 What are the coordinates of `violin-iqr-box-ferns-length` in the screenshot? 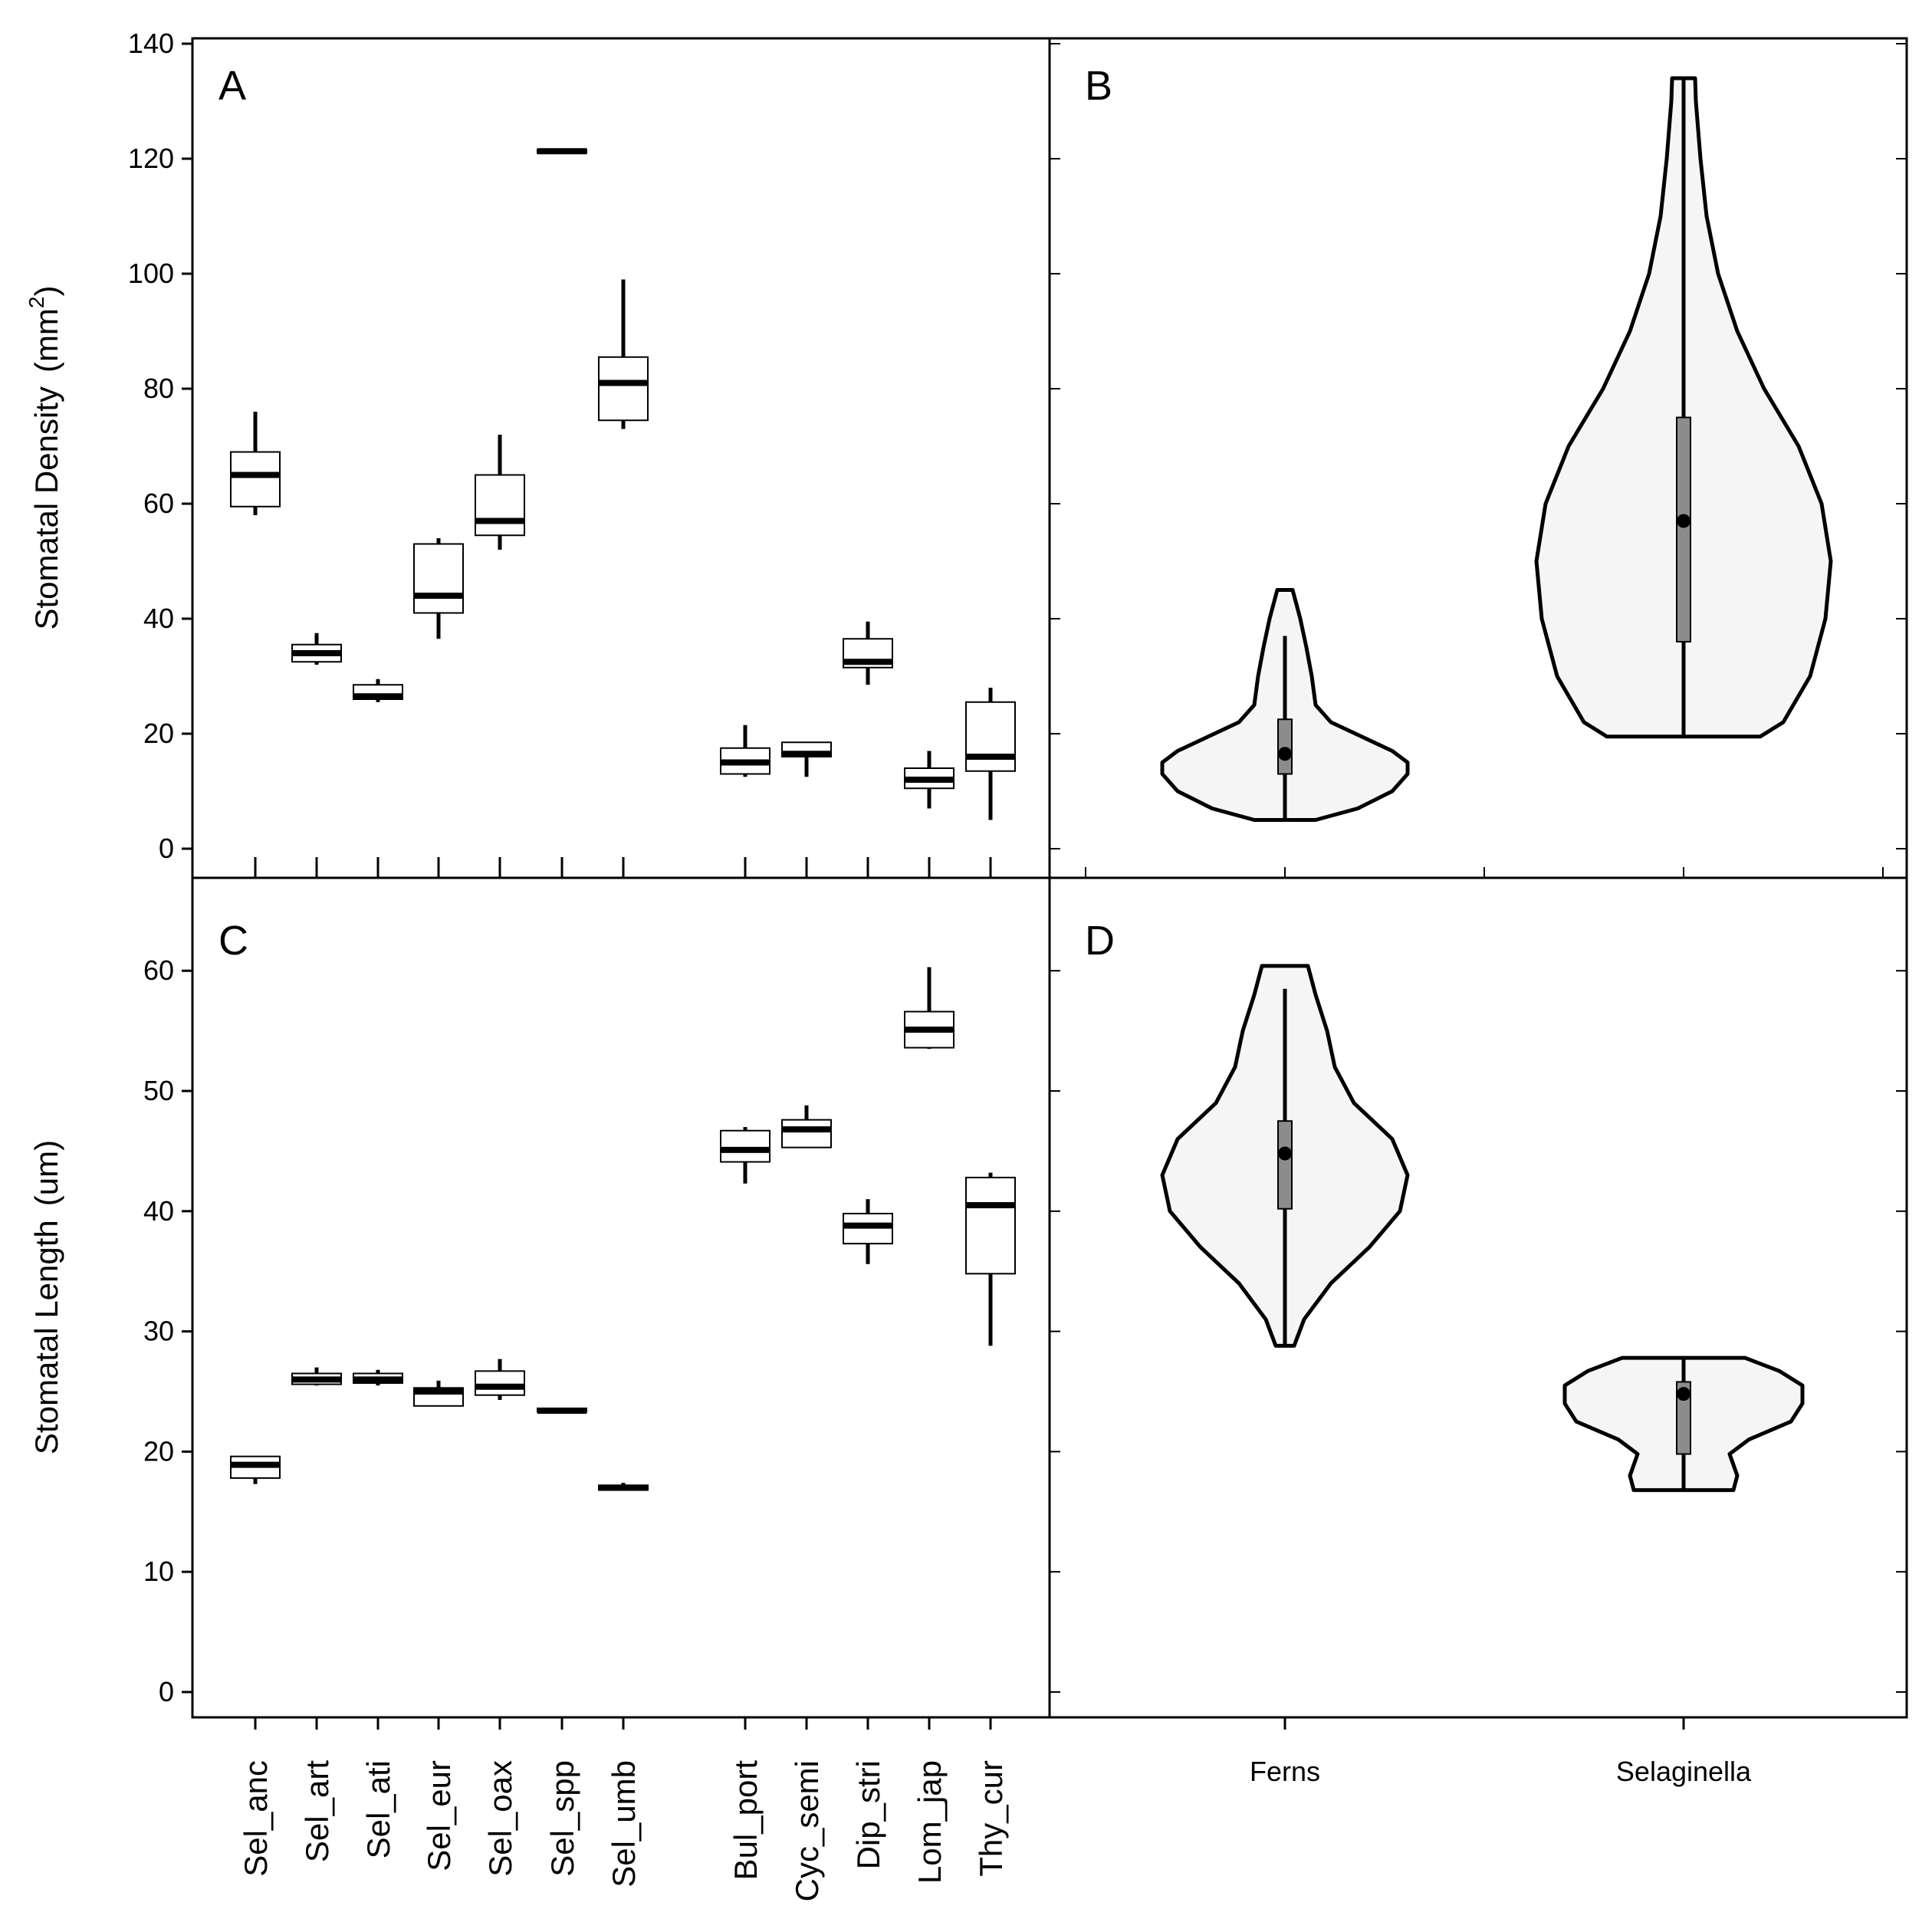 It's located at (1285, 1165).